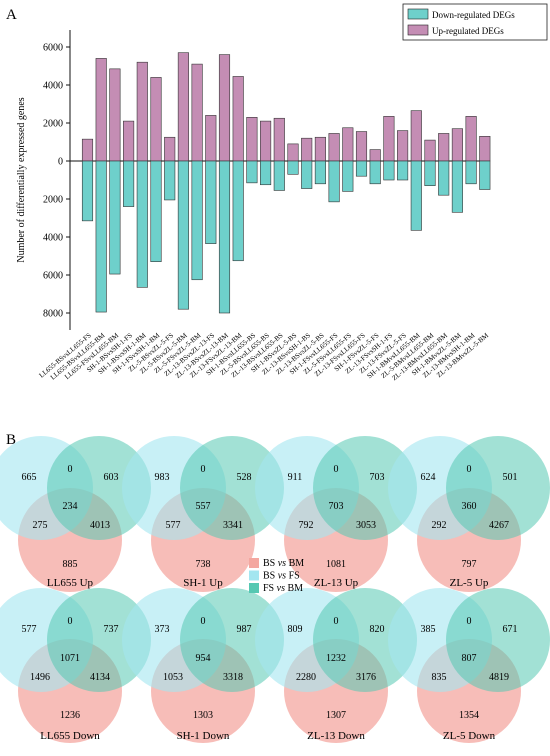 Image resolution: width=550 pixels, height=756 pixels. What do you see at coordinates (203, 506) in the screenshot?
I see `venn-count-center: 557` at bounding box center [203, 506].